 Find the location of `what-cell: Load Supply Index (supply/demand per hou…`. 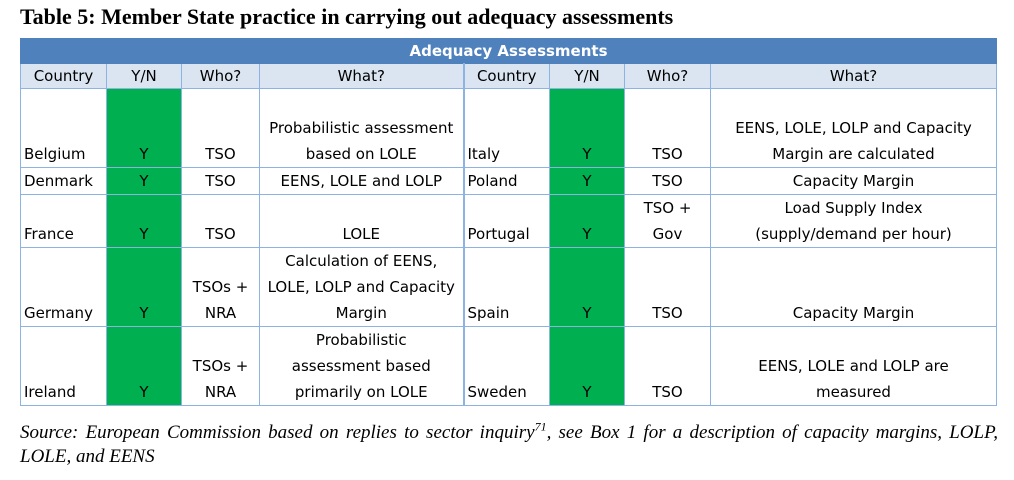

what-cell: Load Supply Index (supply/demand per hou… is located at coordinates (853, 221).